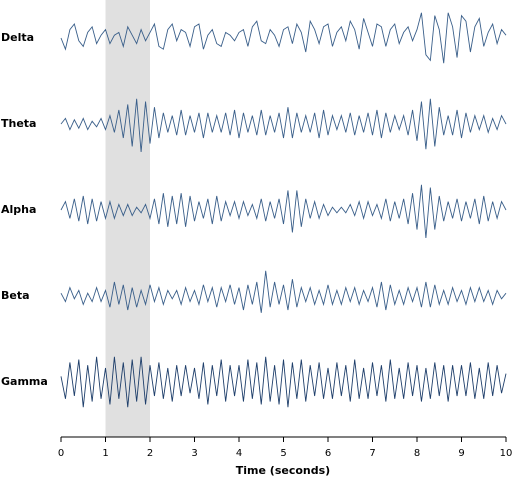 The width and height of the screenshot is (512, 478). Describe the element at coordinates (194, 453) in the screenshot. I see `x-tick-label: 3` at that location.